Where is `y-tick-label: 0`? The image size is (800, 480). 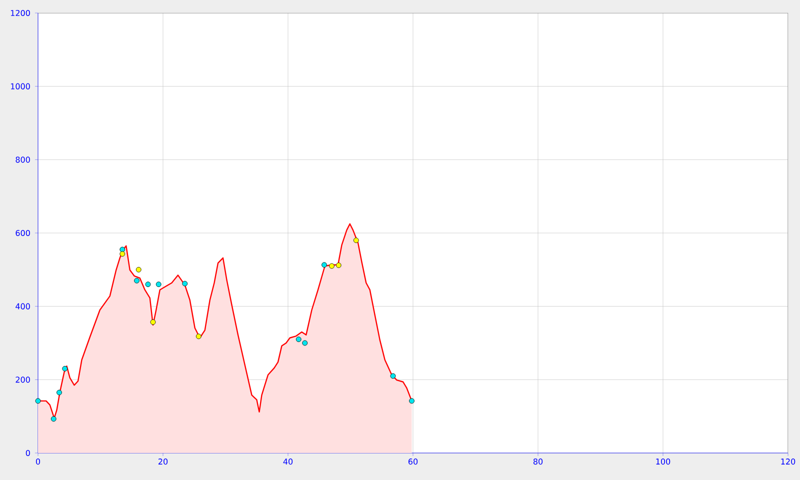
y-tick-label: 0 is located at coordinates (28, 453).